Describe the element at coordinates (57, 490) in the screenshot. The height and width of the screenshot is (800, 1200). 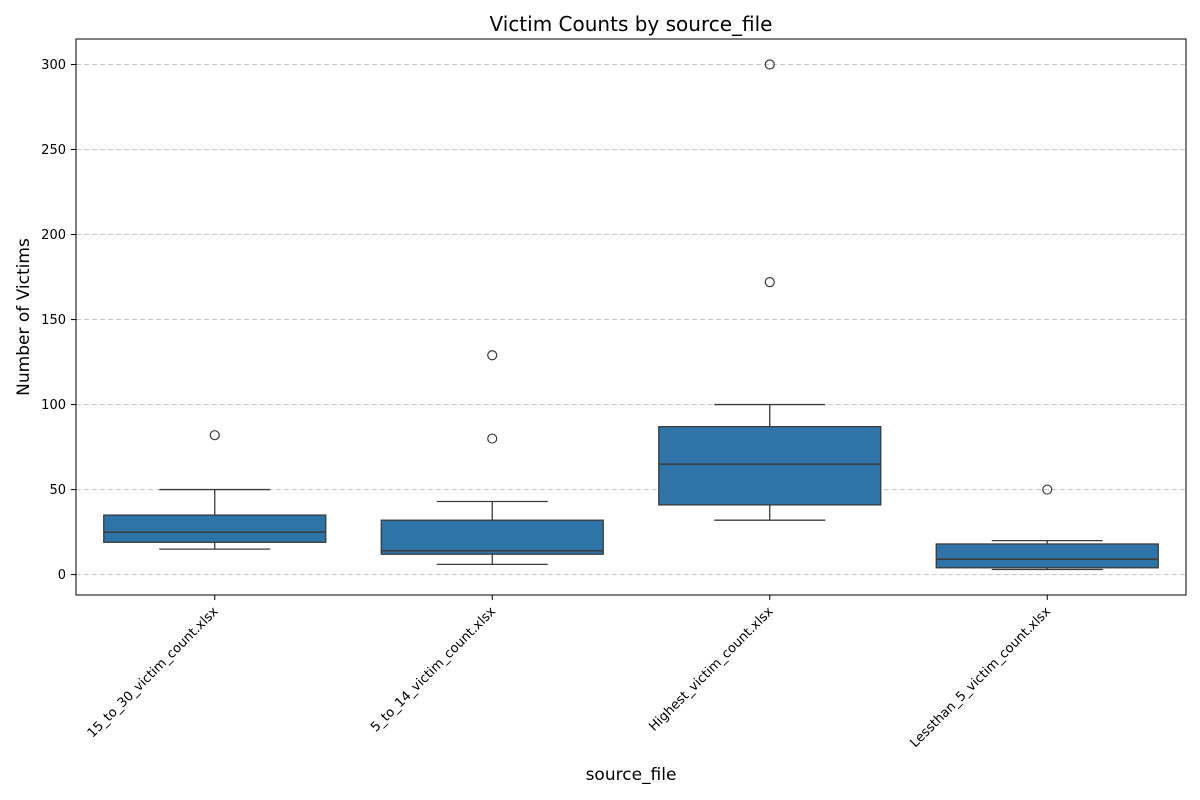
I see `y-tick-label: 50` at that location.